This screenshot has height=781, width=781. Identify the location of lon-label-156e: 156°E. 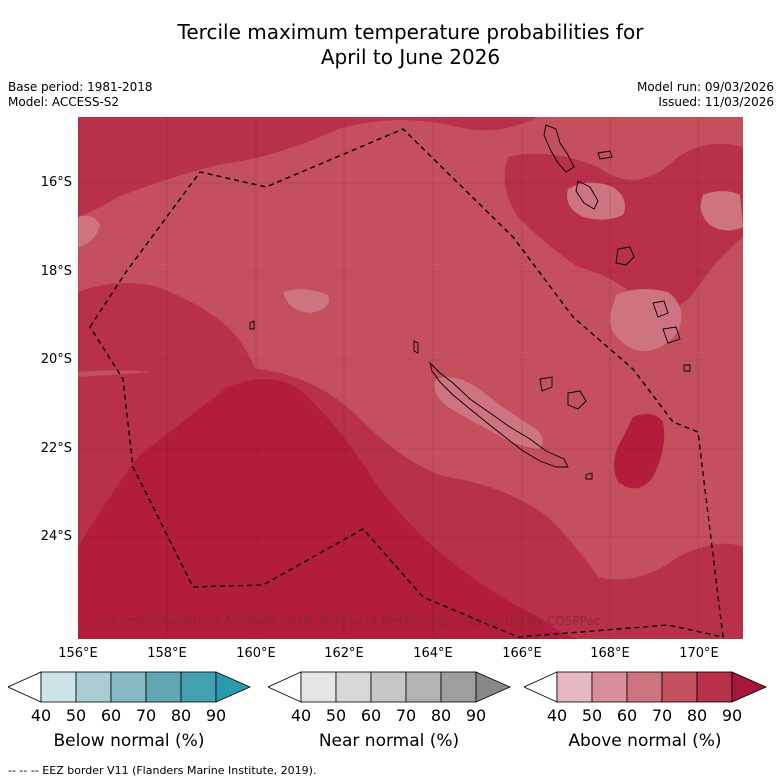
(78, 653).